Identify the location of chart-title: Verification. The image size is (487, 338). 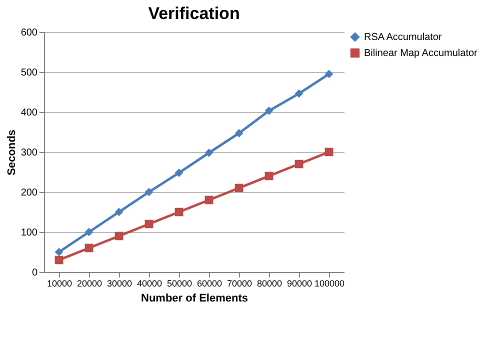
(194, 13).